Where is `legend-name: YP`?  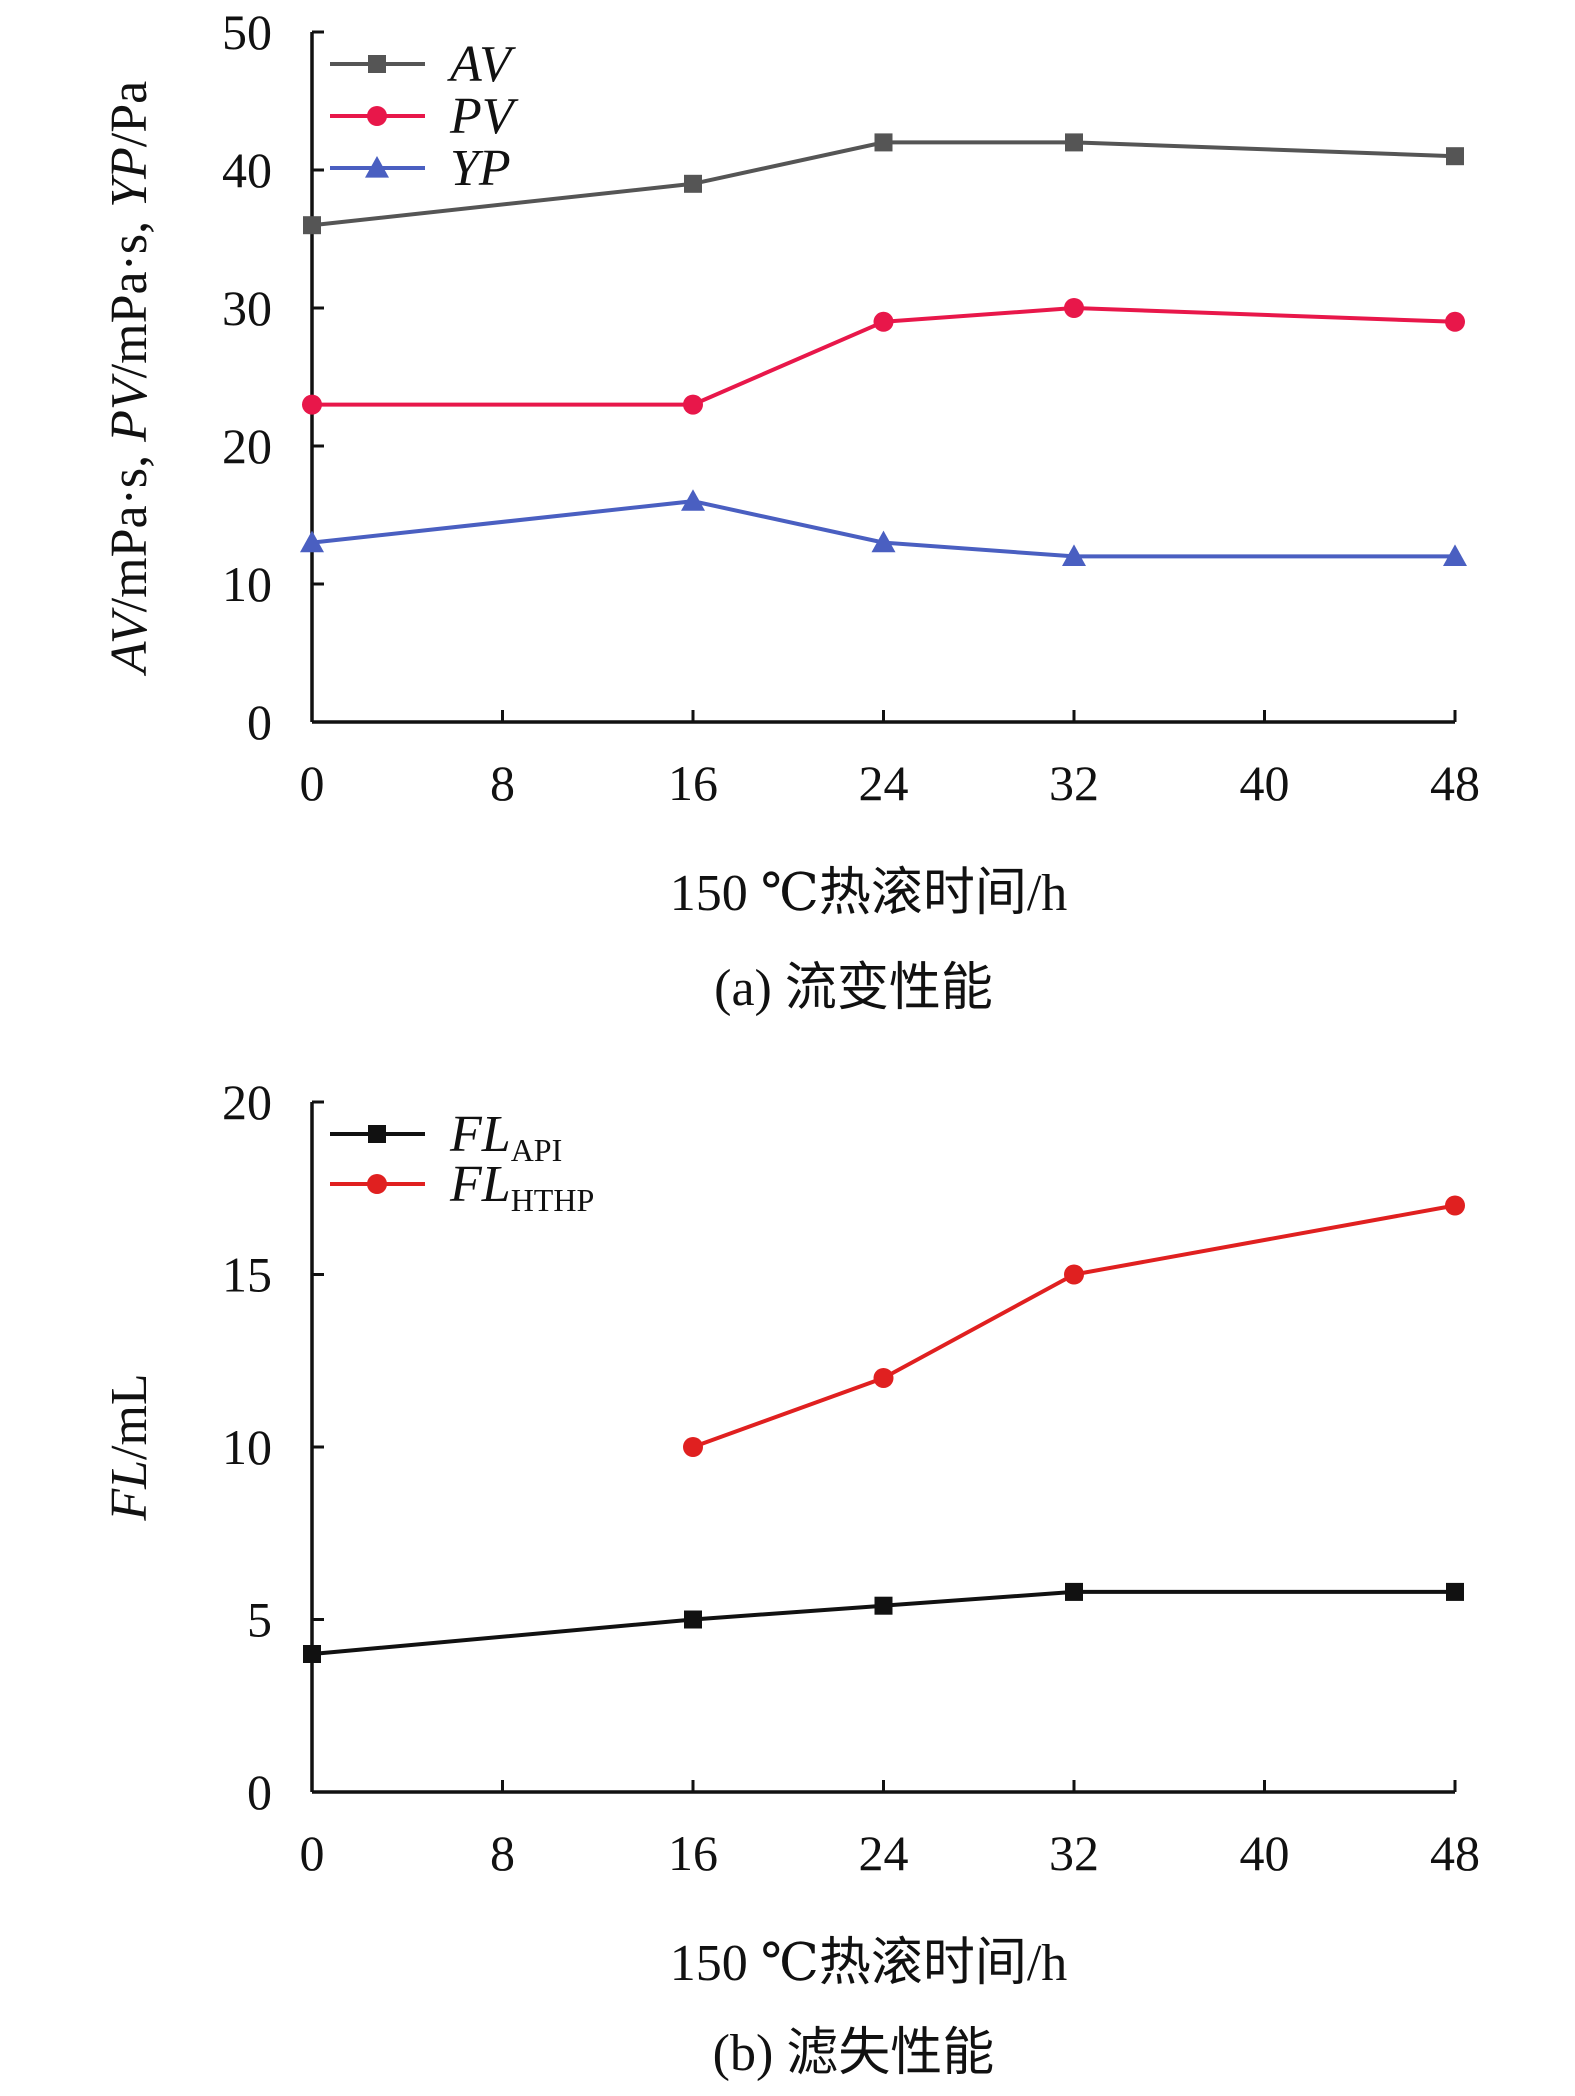 legend-name: YP is located at coordinates (480, 168).